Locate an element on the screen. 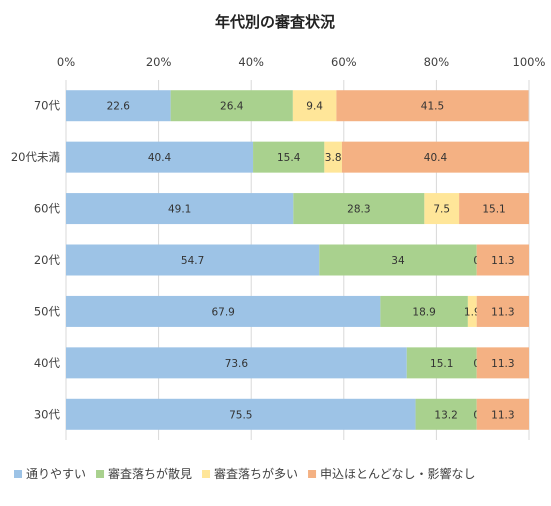 This screenshot has width=551, height=506. data-label: 9.4 is located at coordinates (314, 107).